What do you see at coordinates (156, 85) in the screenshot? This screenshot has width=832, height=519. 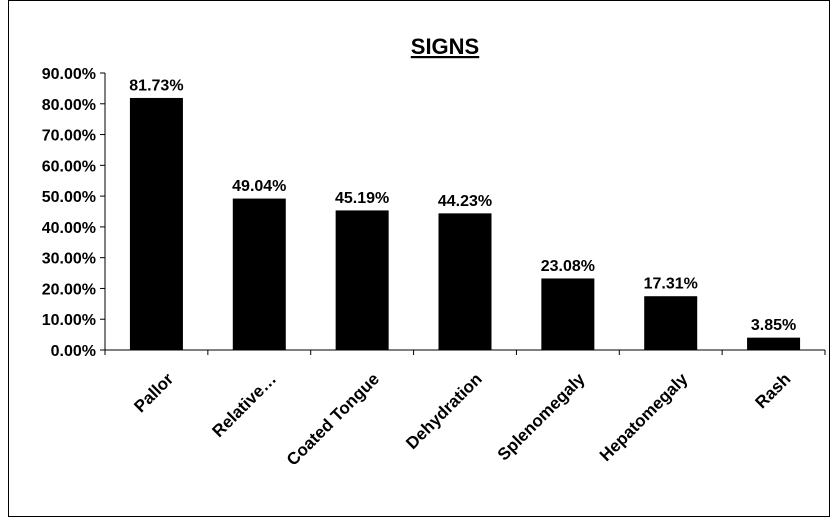 I see `data-label: 81.73%` at bounding box center [156, 85].